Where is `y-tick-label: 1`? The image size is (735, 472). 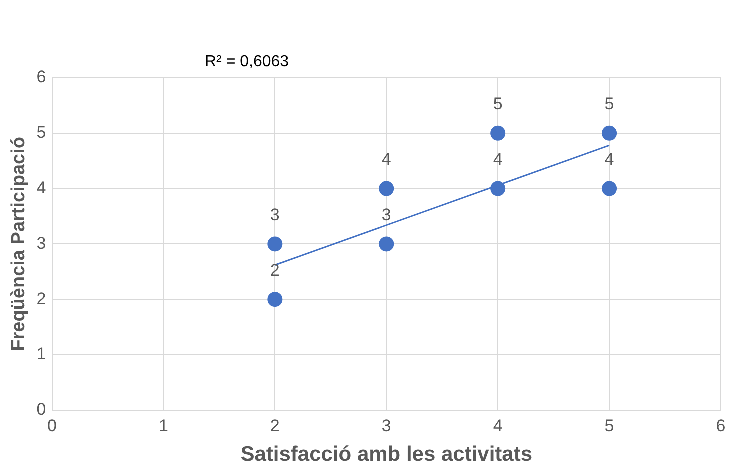 y-tick-label: 1 is located at coordinates (41, 354).